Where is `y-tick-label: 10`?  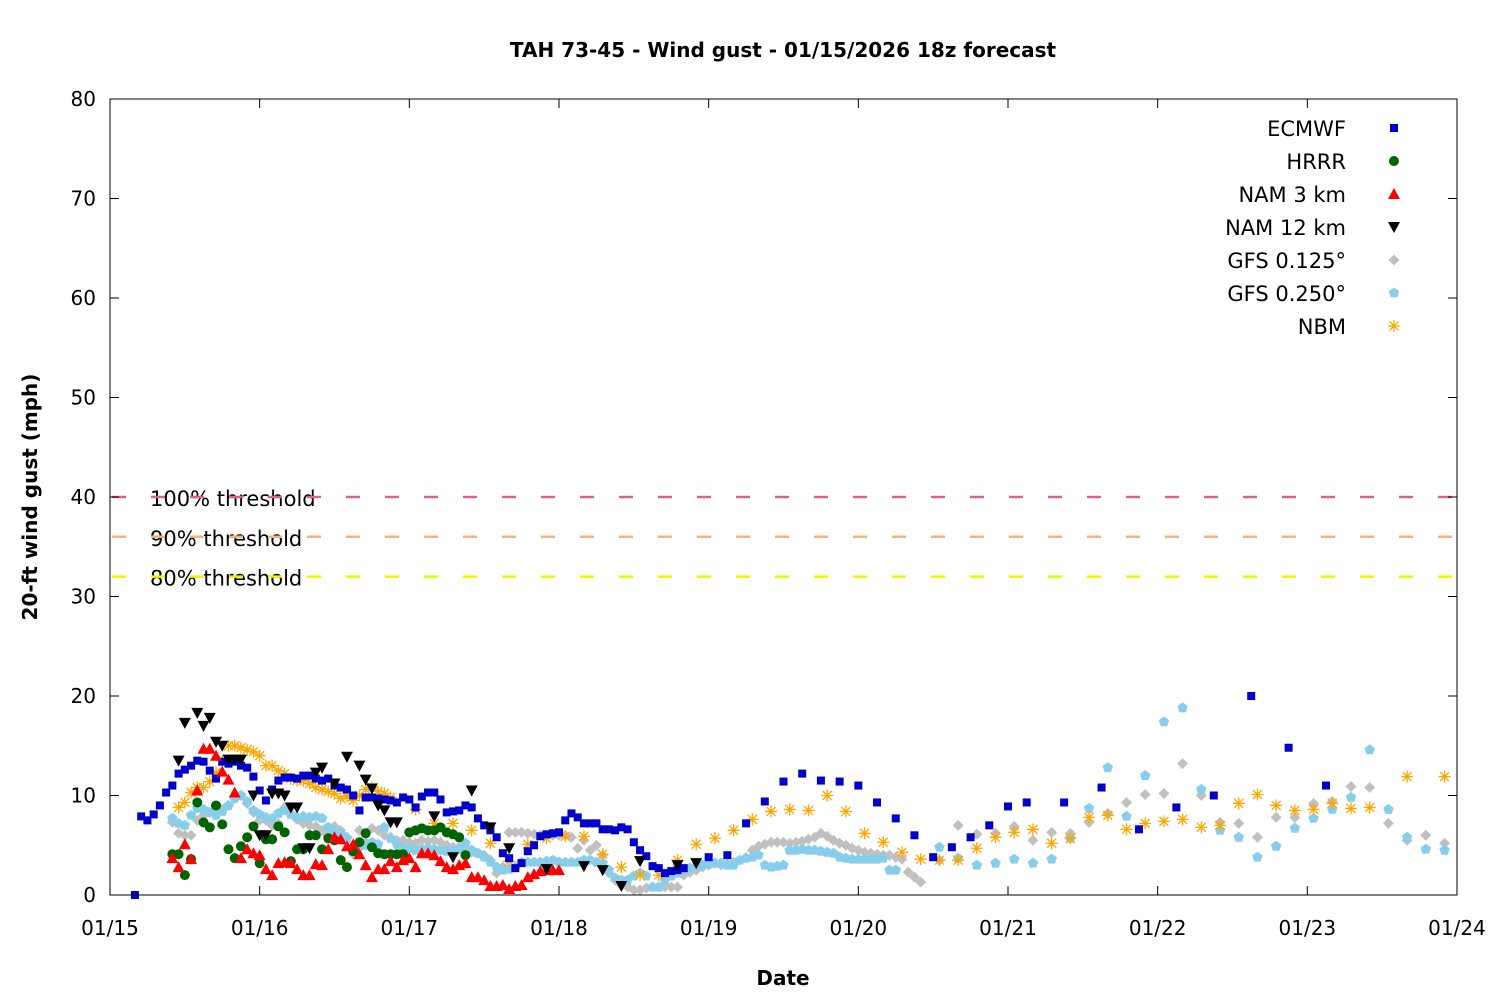
y-tick-label: 10 is located at coordinates (83, 796).